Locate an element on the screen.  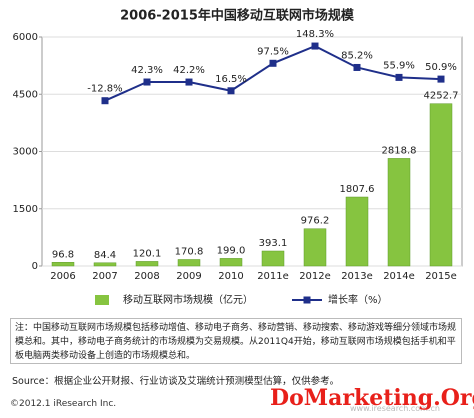
bar-label: 4252.7 is located at coordinates (441, 96).